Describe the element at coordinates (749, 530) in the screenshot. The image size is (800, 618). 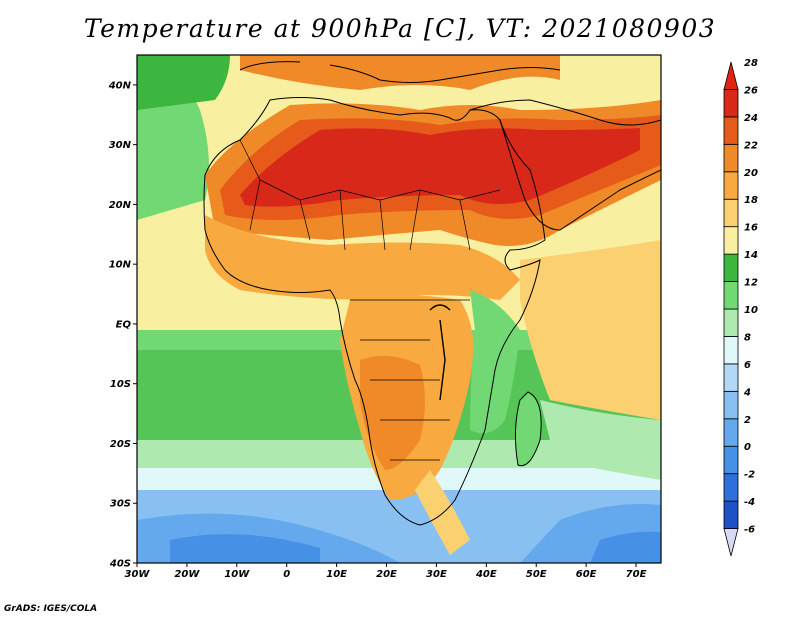
I see `colorbar-label: -6` at that location.